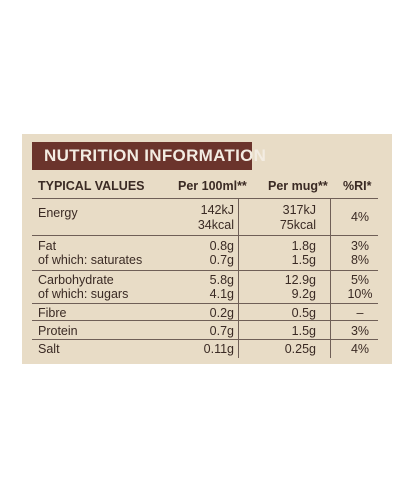 The width and height of the screenshot is (416, 499). Describe the element at coordinates (49, 349) in the screenshot. I see `row-label-salt: Salt` at that location.